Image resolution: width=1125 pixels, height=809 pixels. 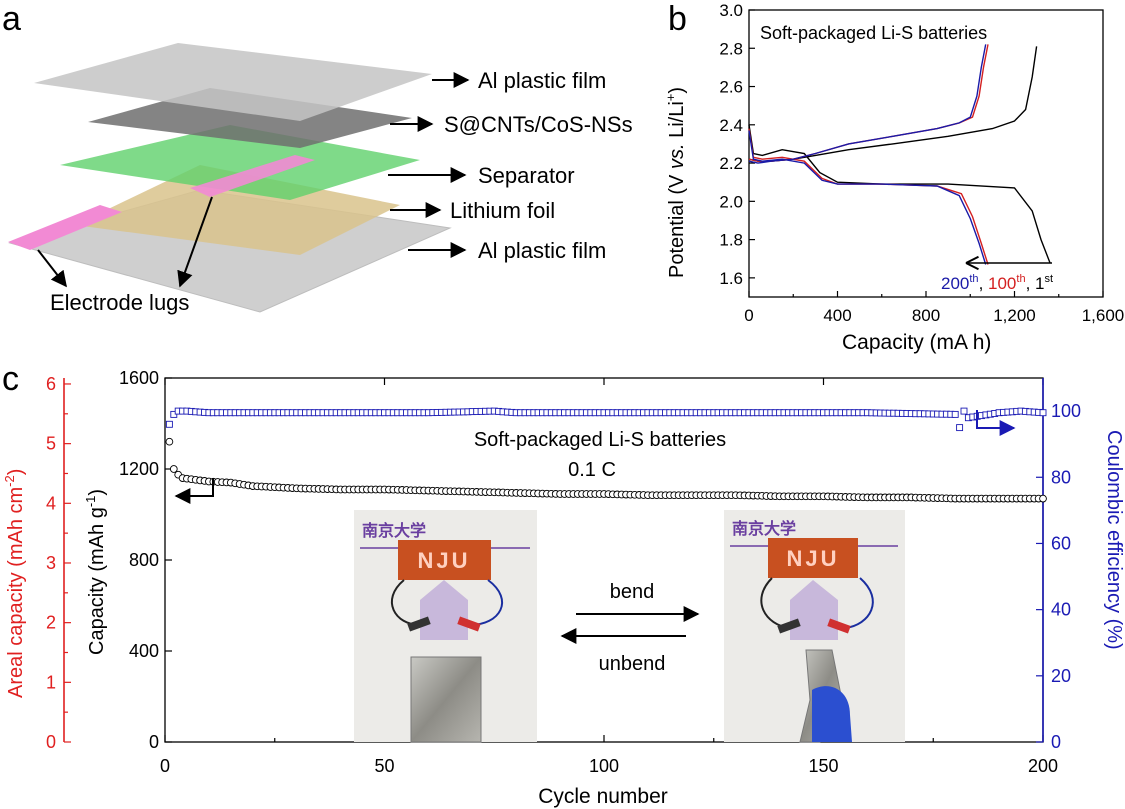 What do you see at coordinates (51, 623) in the screenshot?
I see `panel-c-areal-tick-label: 2` at bounding box center [51, 623].